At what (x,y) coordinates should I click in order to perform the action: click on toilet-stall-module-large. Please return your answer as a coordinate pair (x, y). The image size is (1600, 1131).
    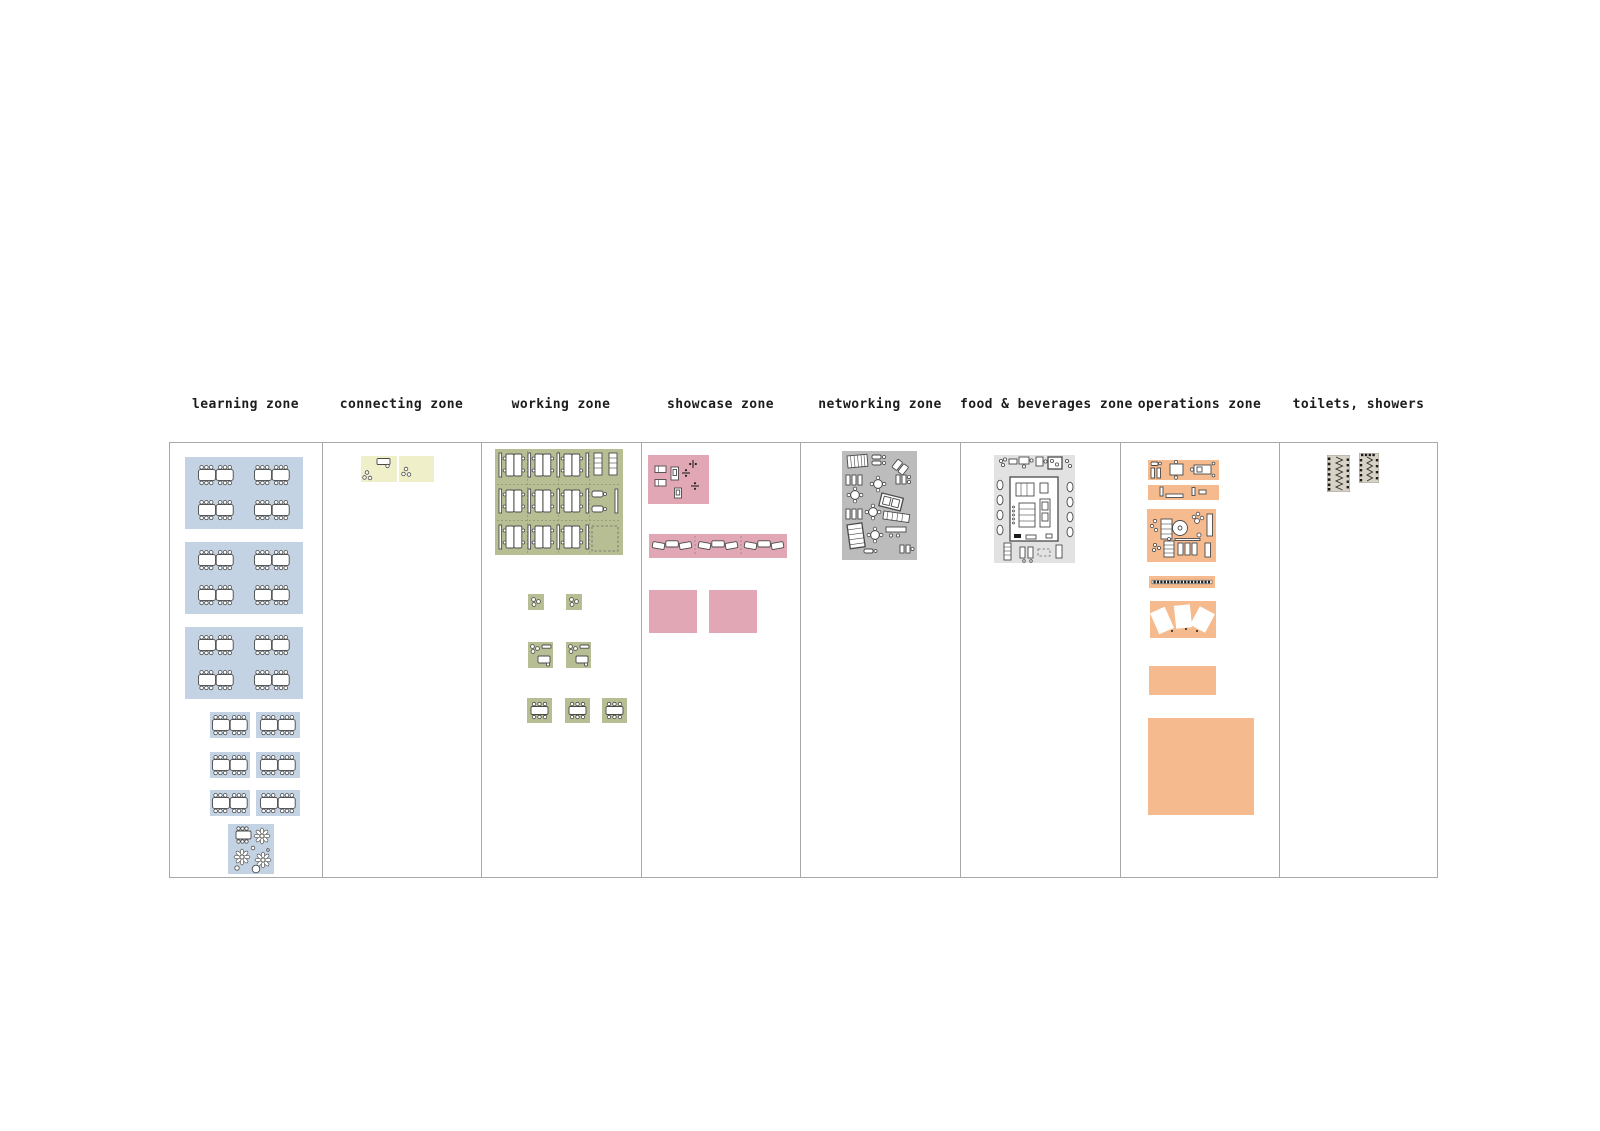
    Looking at the image, I should click on (1338, 473).